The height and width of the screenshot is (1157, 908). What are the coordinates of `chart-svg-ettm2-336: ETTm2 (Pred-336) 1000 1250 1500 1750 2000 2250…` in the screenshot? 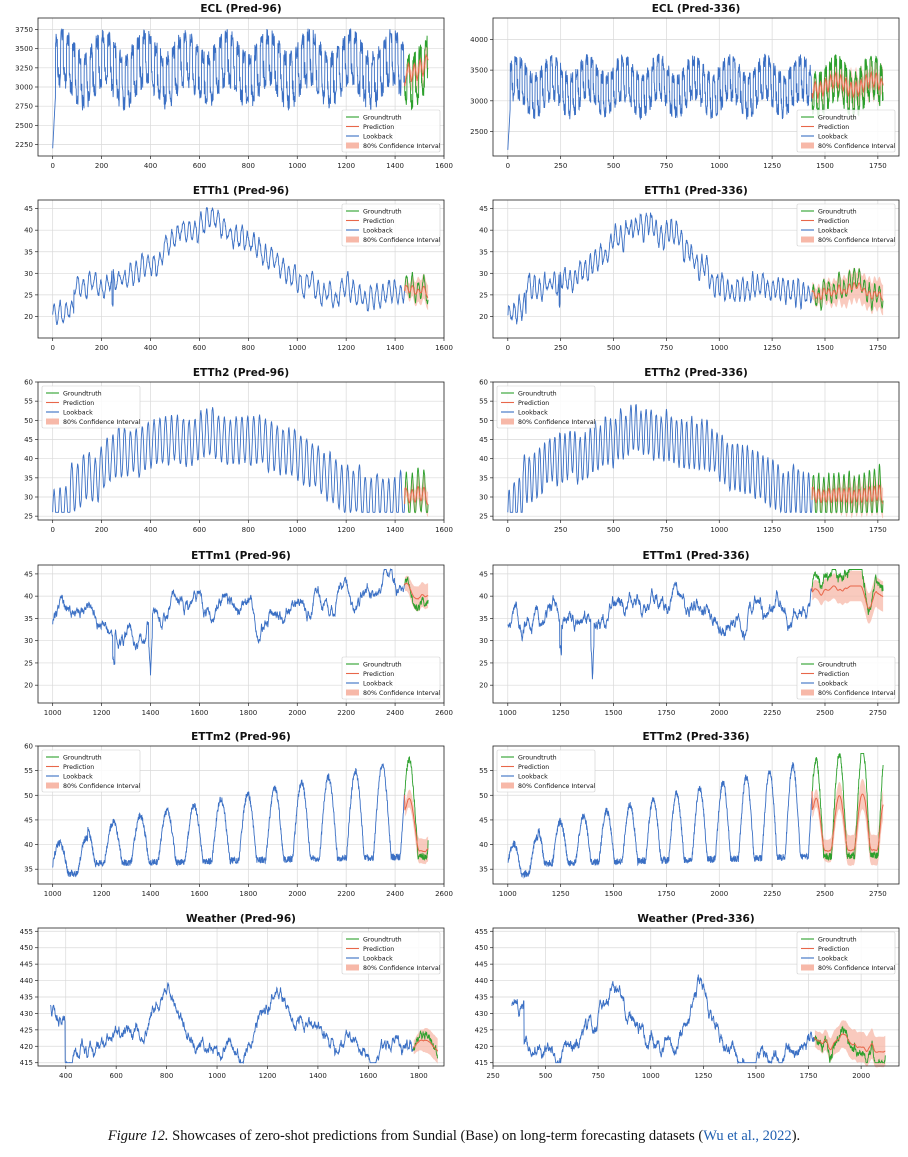 It's located at (689, 814).